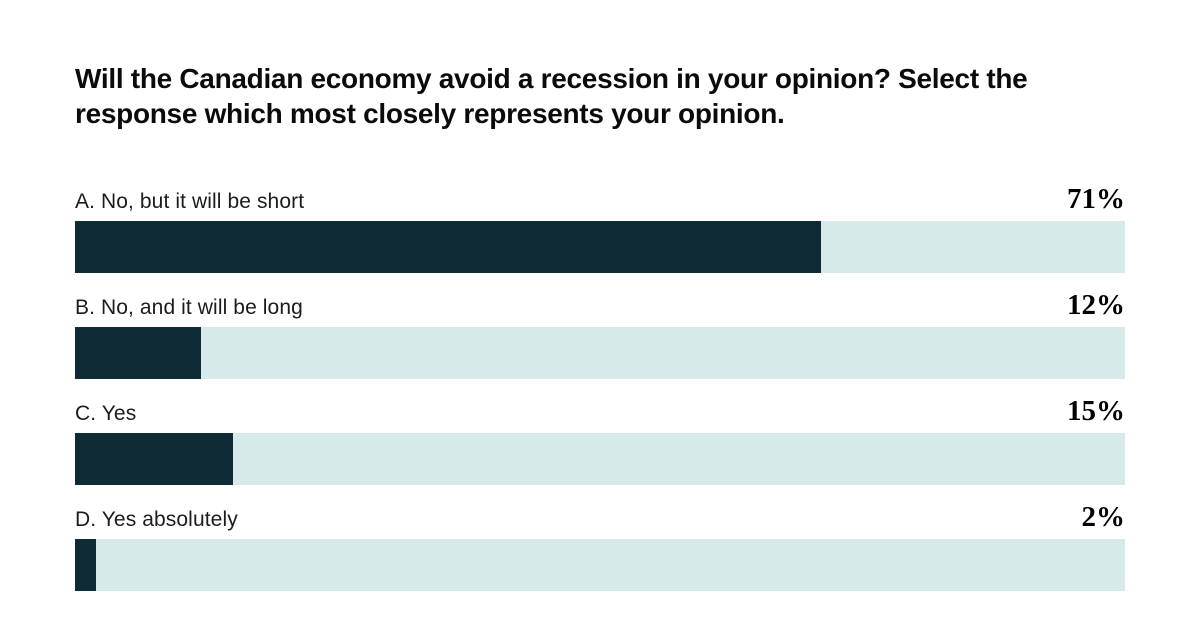 The image size is (1200, 630). I want to click on chart-row: A. No, but it will be short 71%, so click(600, 229).